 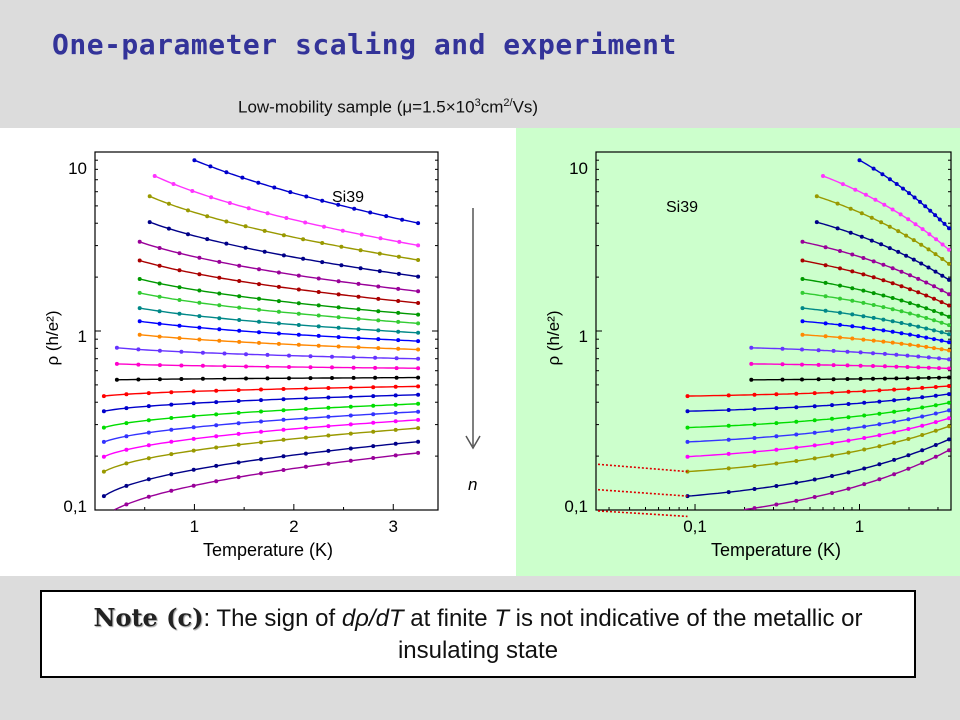 I want to click on left-xtick-1: 1, so click(x=194, y=526).